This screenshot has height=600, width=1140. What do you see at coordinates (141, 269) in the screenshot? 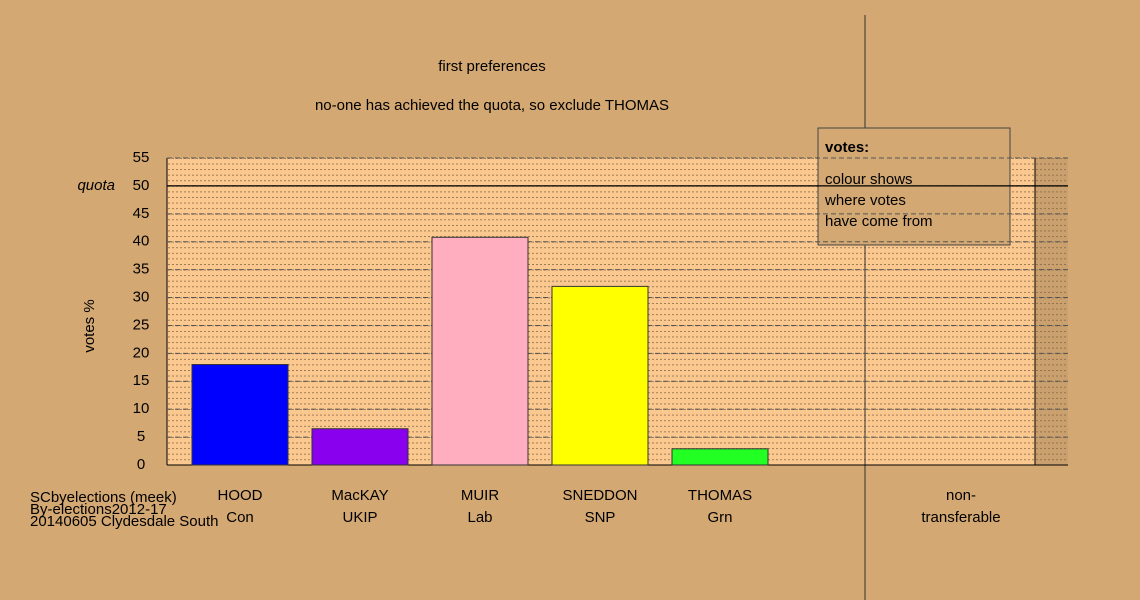
I see `y-tick-label: 35` at bounding box center [141, 269].